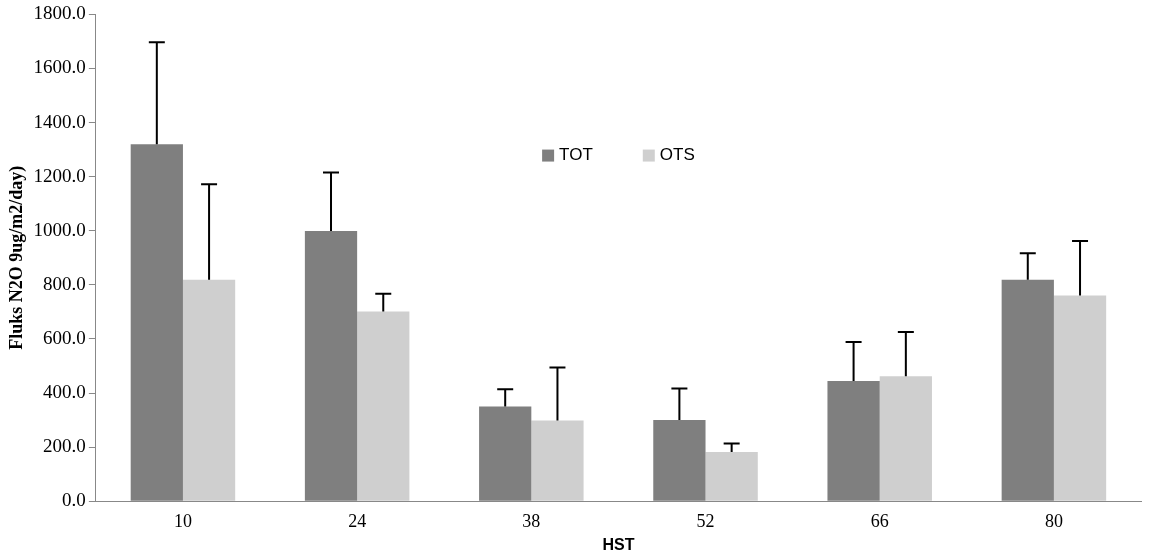  What do you see at coordinates (59, 121) in the screenshot?
I see `y-tick-label: 1400.0` at bounding box center [59, 121].